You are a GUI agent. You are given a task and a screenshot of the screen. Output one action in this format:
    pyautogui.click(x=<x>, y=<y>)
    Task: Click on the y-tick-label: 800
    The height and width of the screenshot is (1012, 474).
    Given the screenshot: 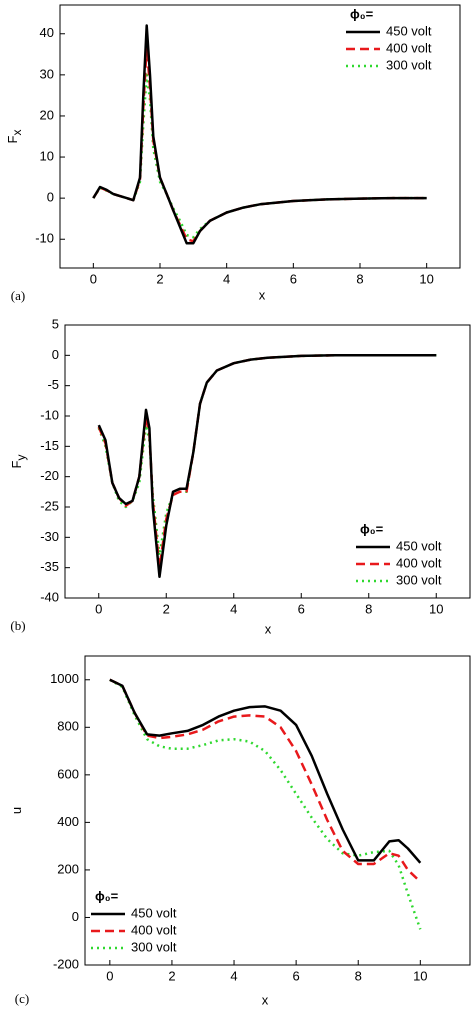 What is the action you would take?
    pyautogui.click(x=68, y=726)
    